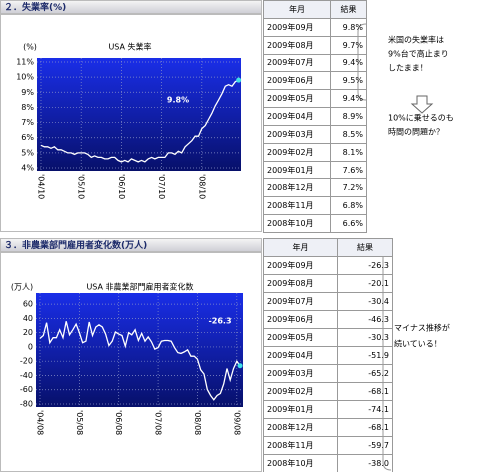 The image size is (478, 472). Describe the element at coordinates (30, 47) in the screenshot. I see `axis-unit: (%)` at that location.